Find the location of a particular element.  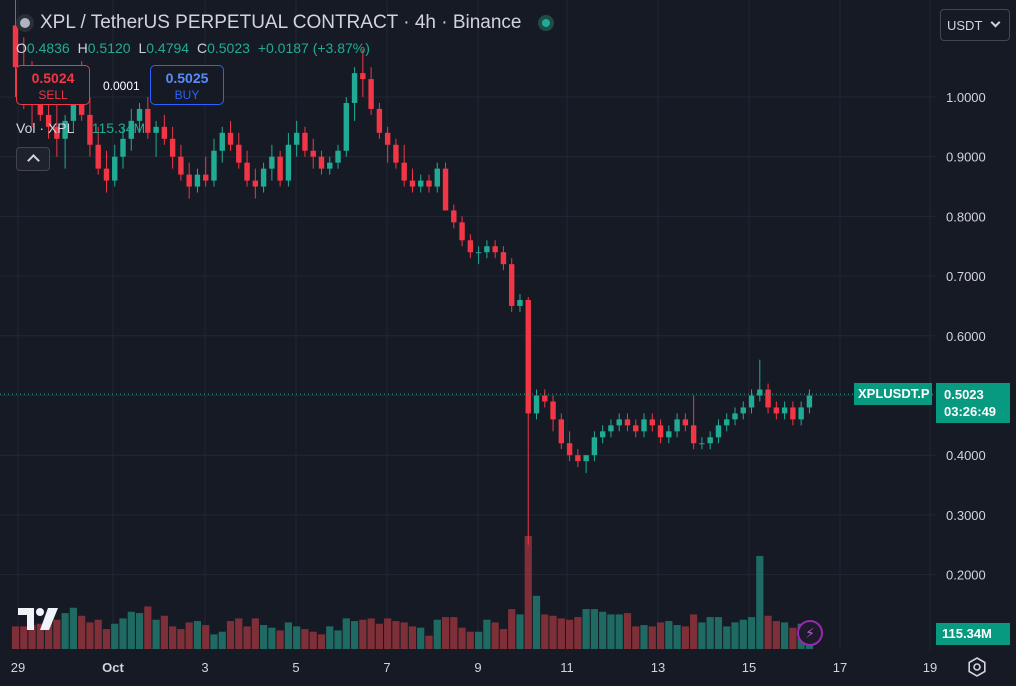

gear-icon is located at coordinates (977, 667).